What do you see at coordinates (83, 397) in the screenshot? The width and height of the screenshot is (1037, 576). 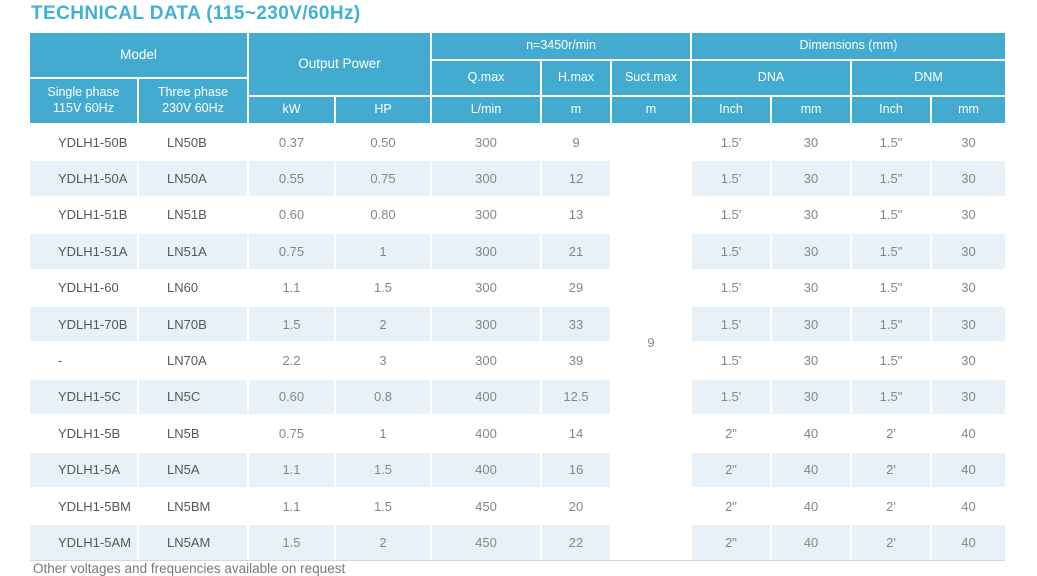 I see `table-cell-model-single-phase: YDLH1-5C` at bounding box center [83, 397].